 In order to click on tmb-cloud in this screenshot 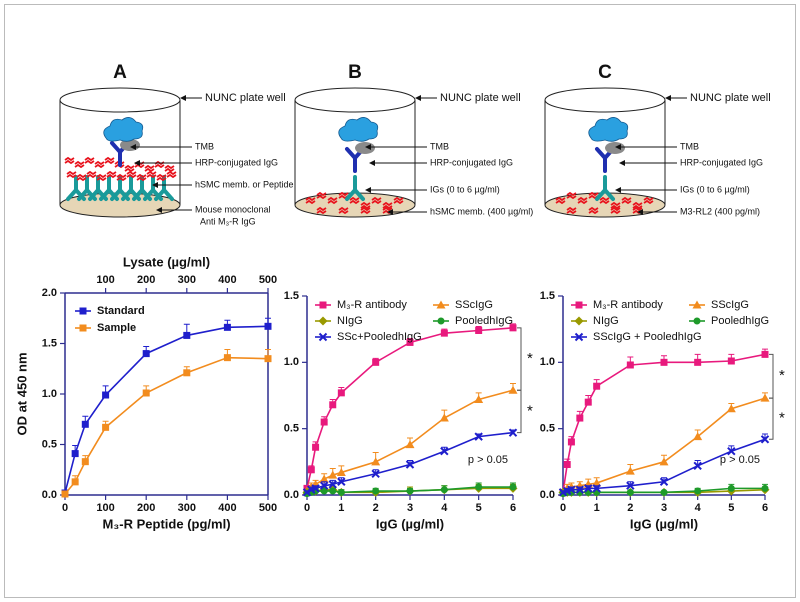, I will do `click(608, 129)`.